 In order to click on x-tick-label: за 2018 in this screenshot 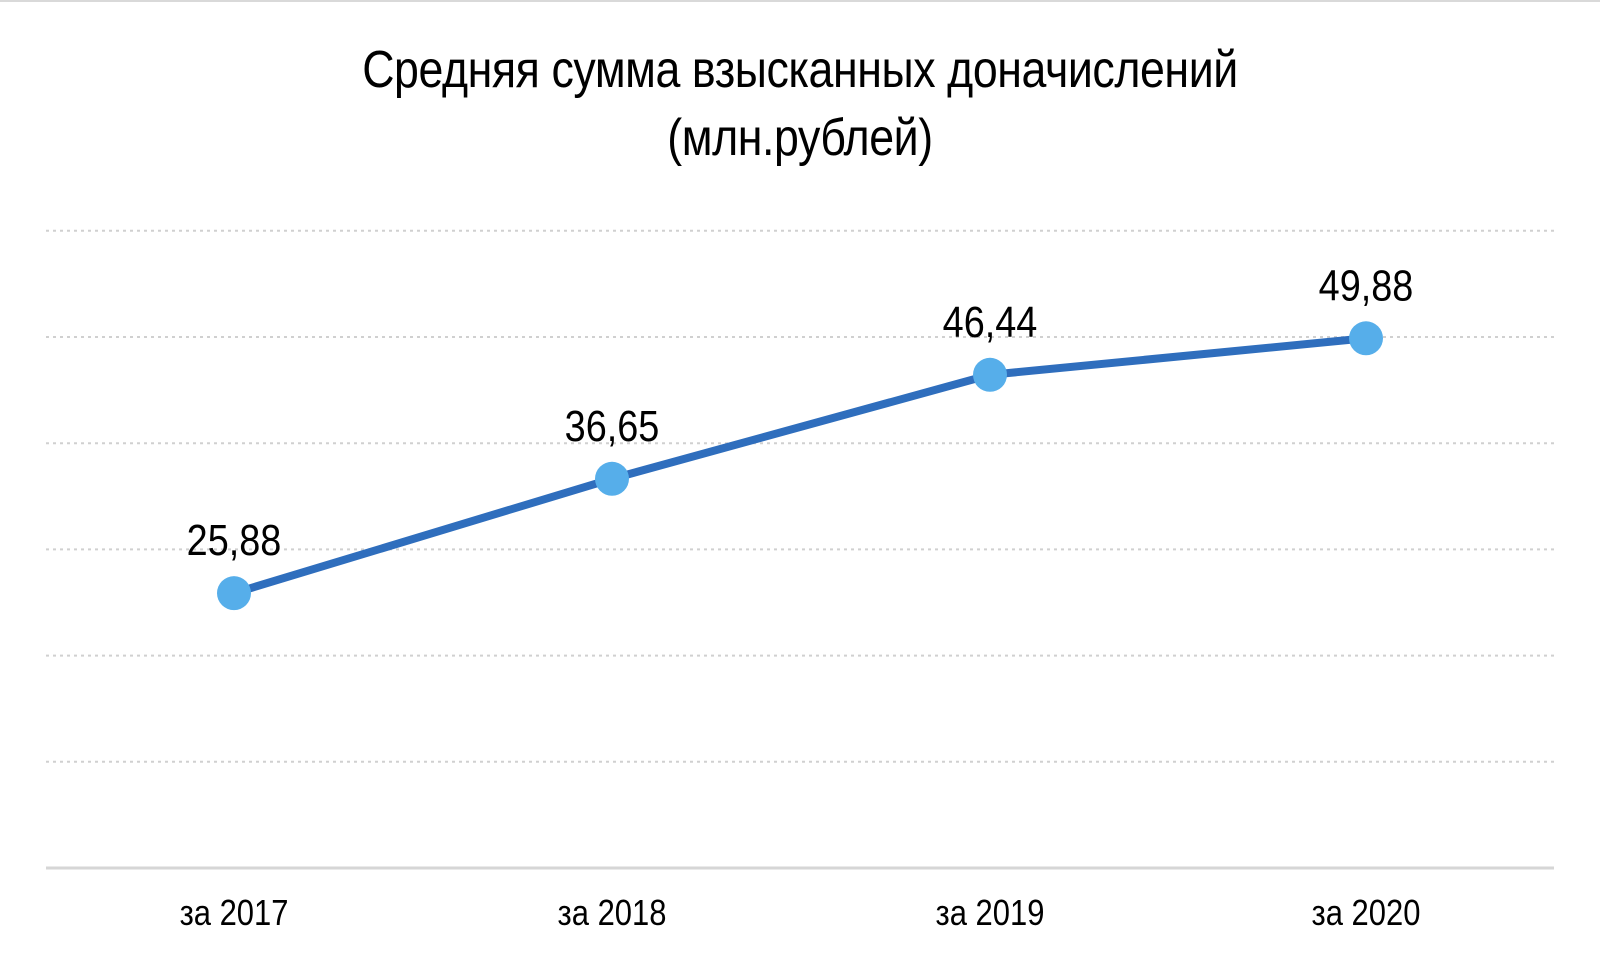, I will do `click(612, 914)`.